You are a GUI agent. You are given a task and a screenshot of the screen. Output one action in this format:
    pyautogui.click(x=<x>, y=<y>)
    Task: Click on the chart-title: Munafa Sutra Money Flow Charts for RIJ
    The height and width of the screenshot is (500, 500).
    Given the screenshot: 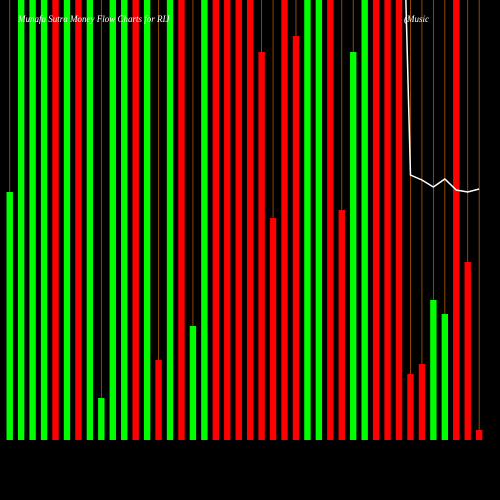 What is the action you would take?
    pyautogui.click(x=93, y=19)
    